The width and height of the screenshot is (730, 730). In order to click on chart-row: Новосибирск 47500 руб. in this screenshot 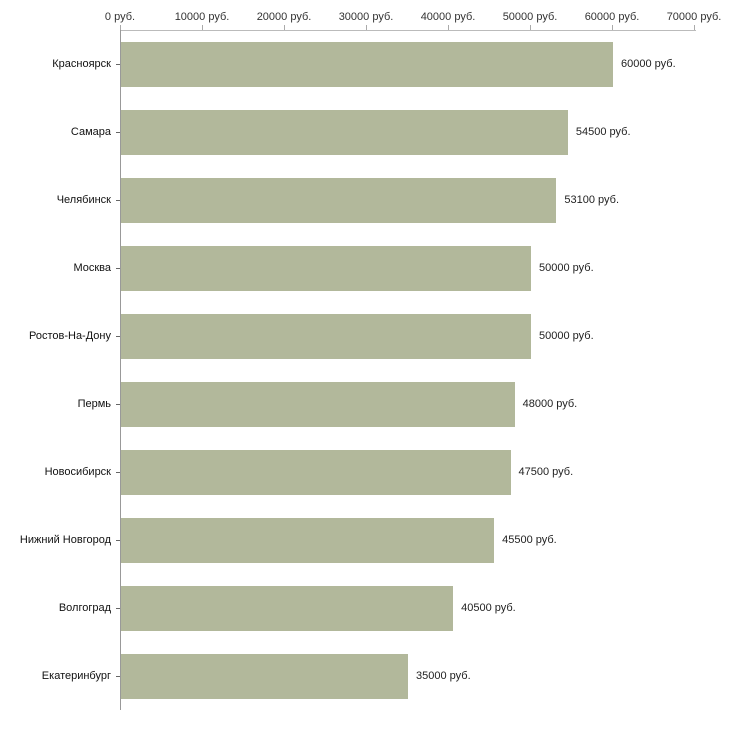, I will do `click(365, 472)`.